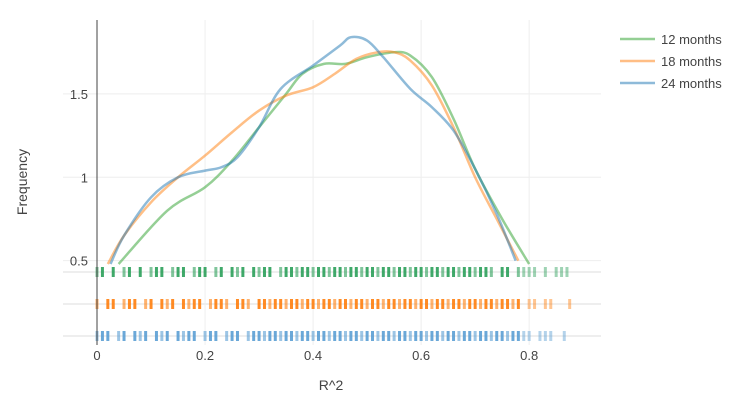  What do you see at coordinates (691, 39) in the screenshot?
I see `legend-label: 12 months` at bounding box center [691, 39].